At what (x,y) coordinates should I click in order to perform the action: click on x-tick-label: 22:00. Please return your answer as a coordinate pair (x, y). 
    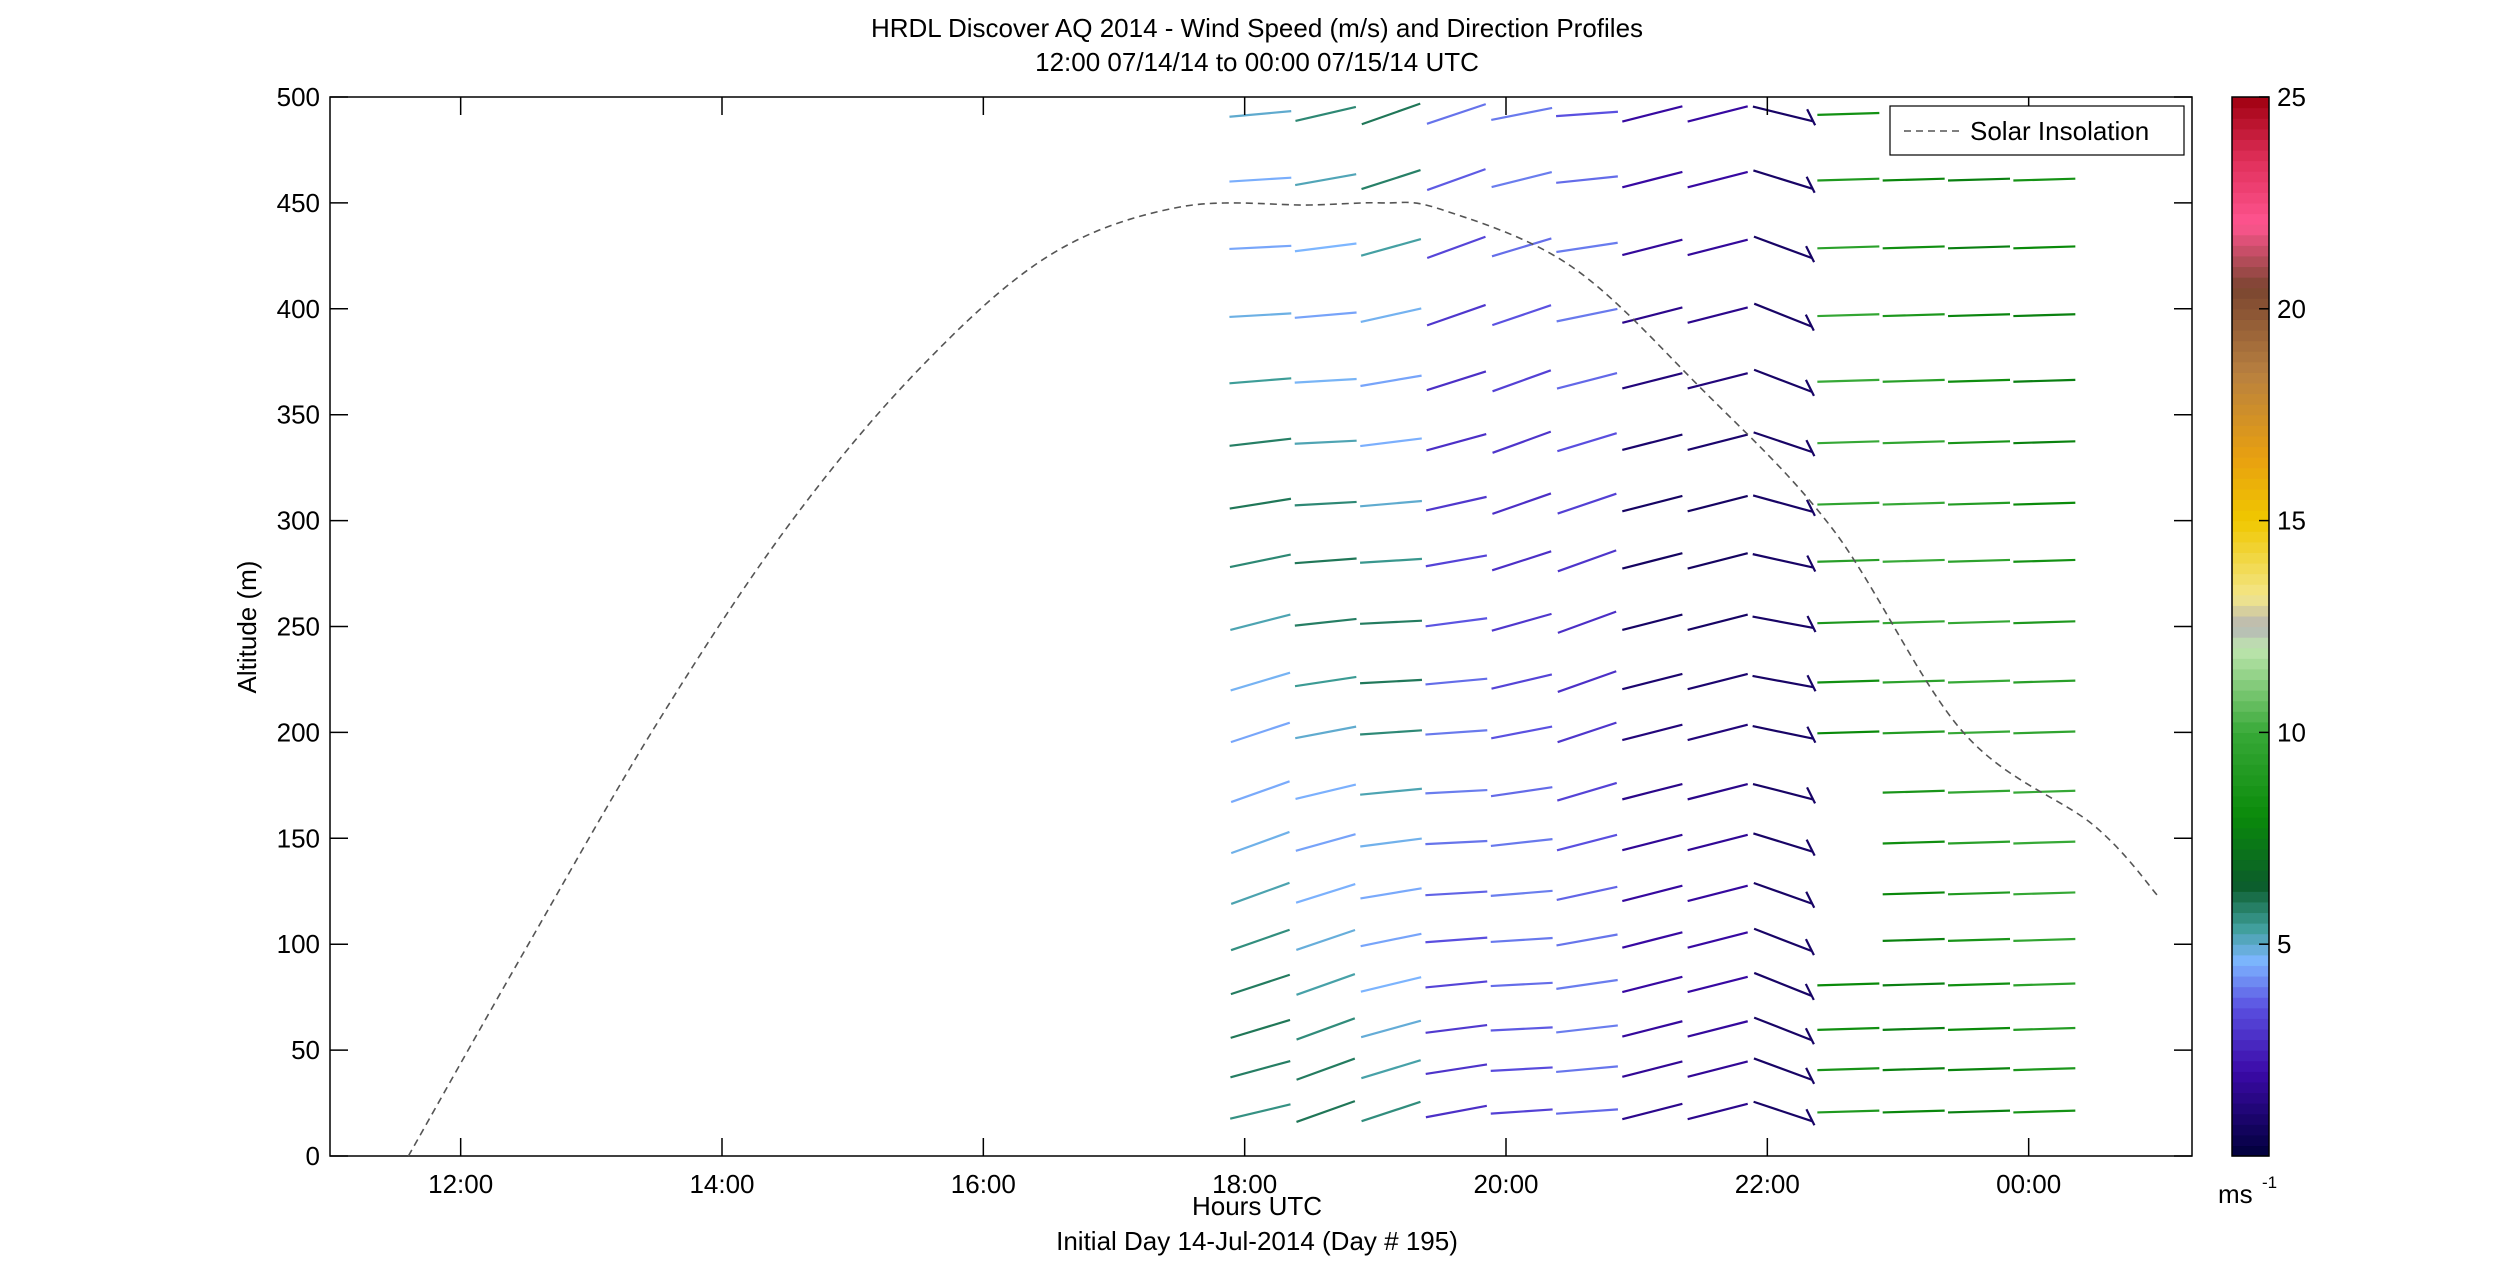
    Looking at the image, I should click on (1767, 1184).